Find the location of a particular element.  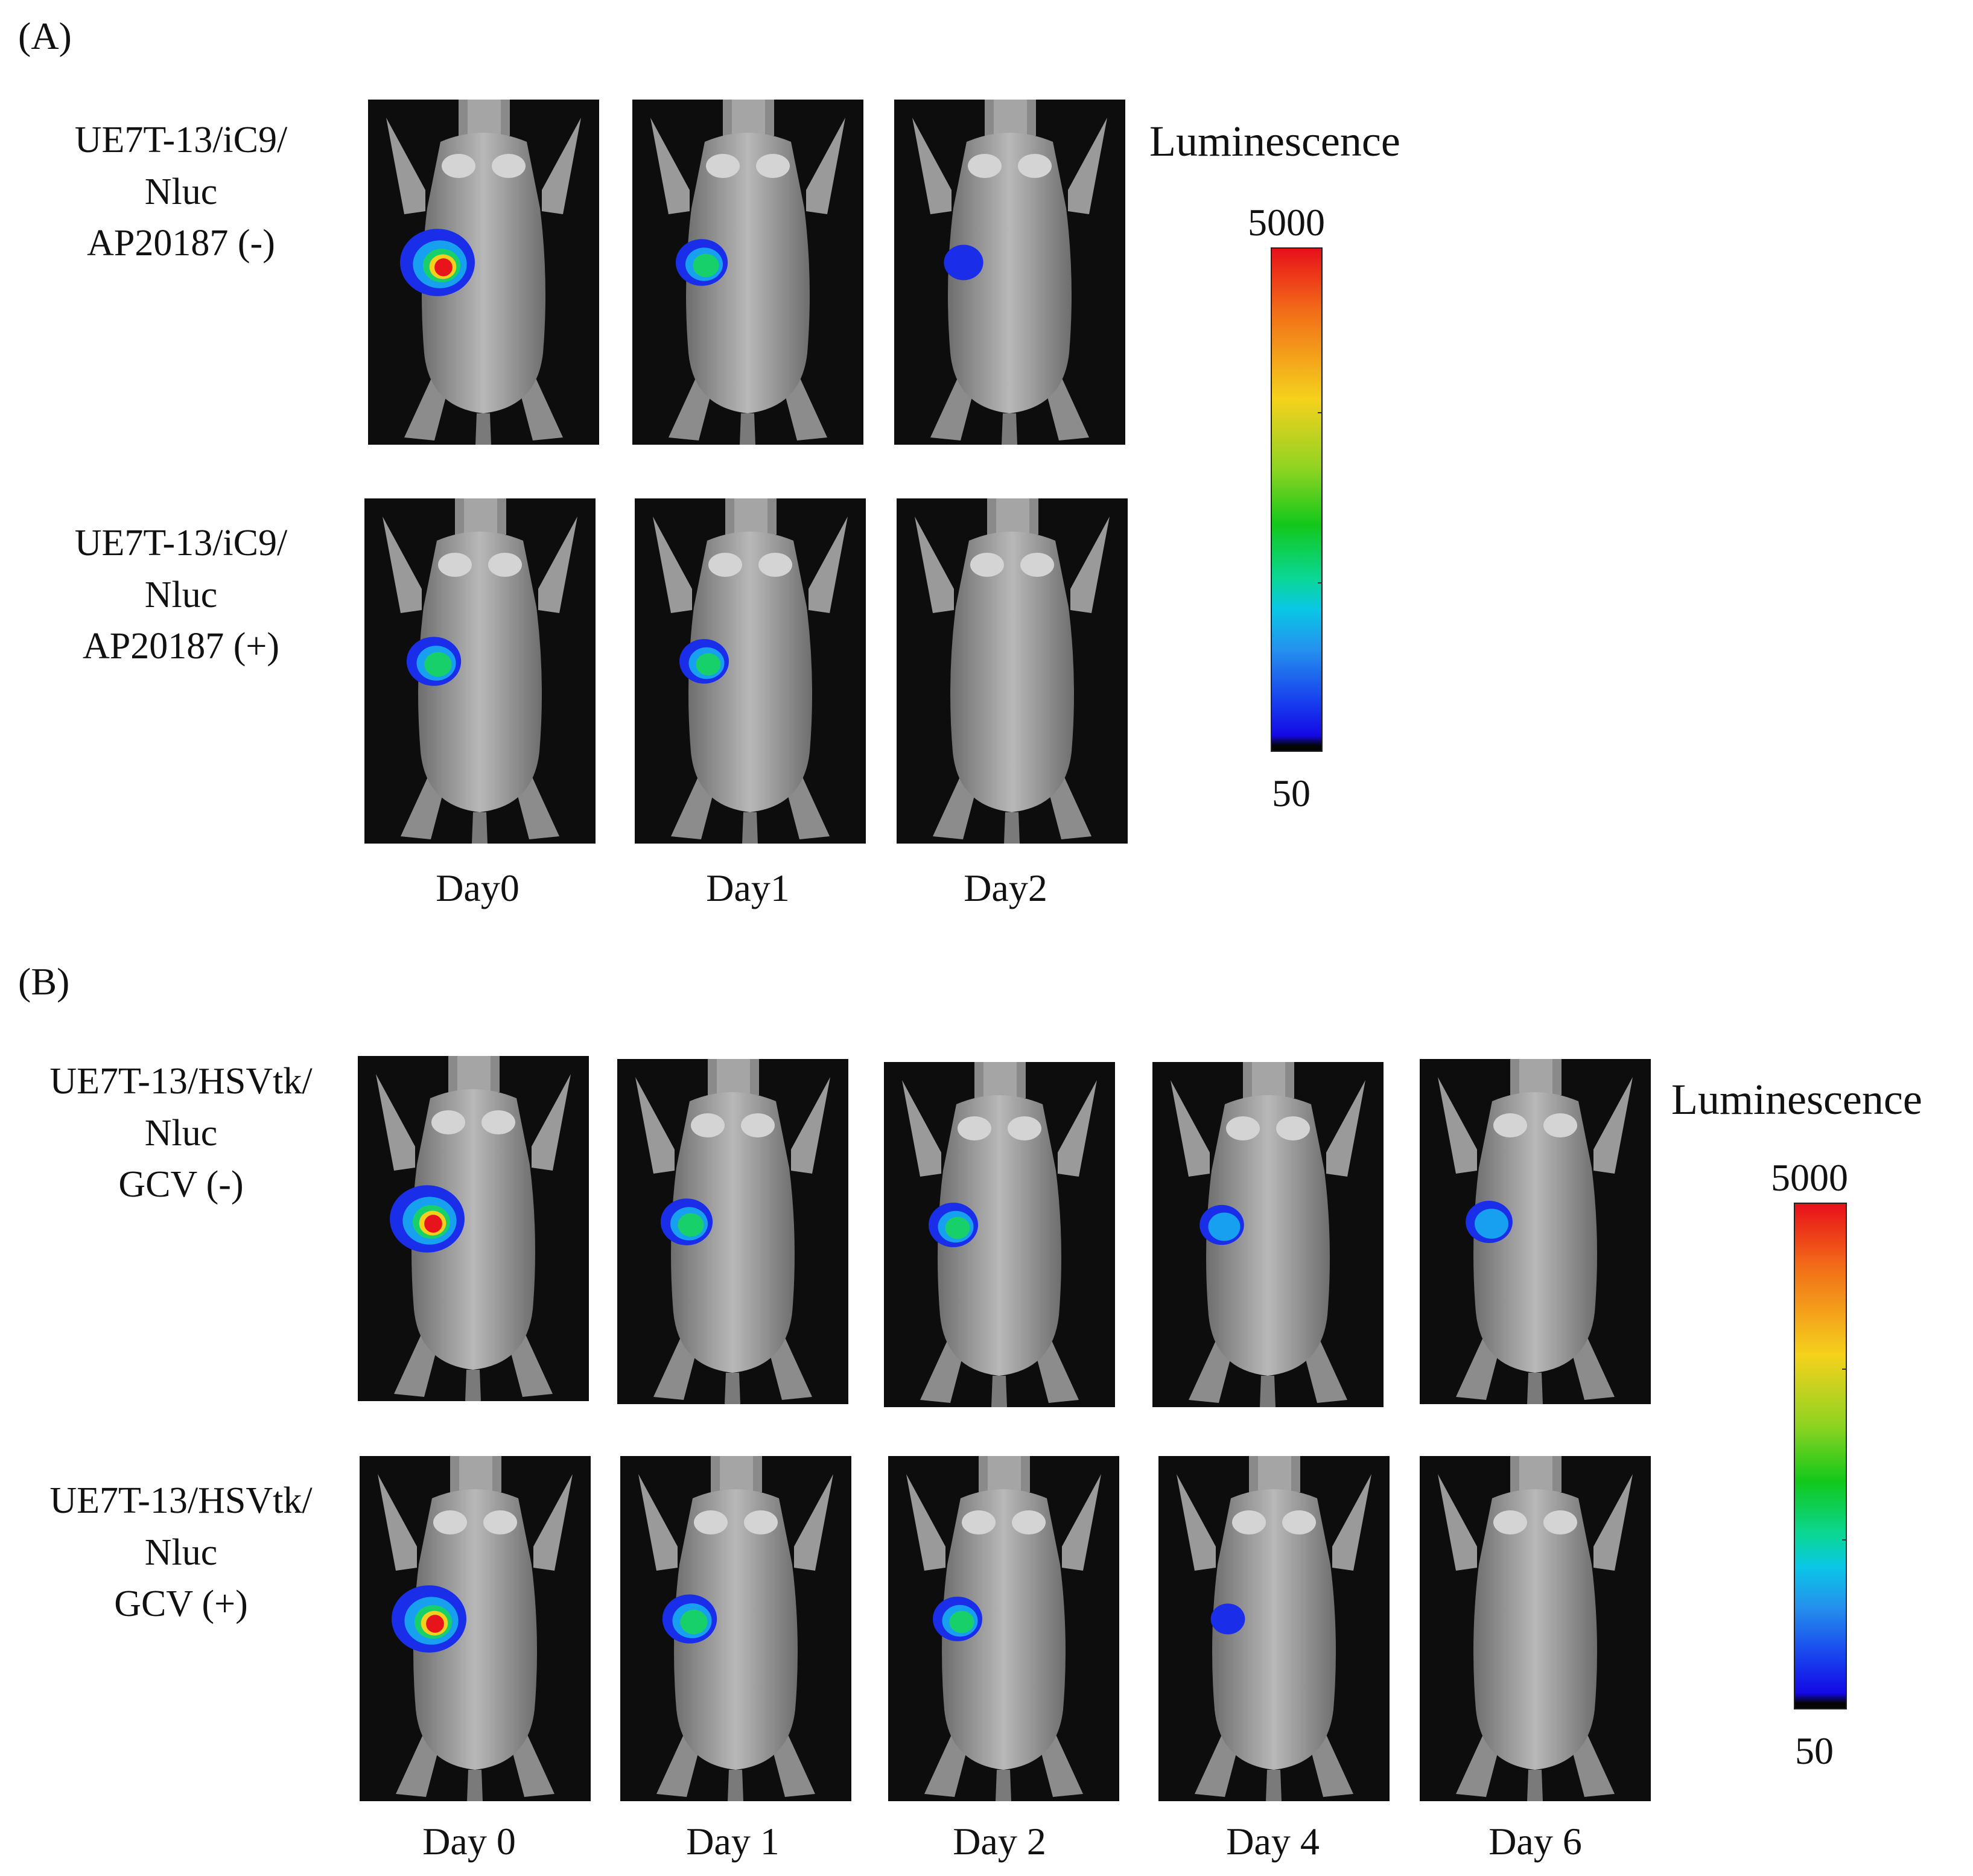

mouse-image-b-r2-day6 is located at coordinates (1535, 1628).